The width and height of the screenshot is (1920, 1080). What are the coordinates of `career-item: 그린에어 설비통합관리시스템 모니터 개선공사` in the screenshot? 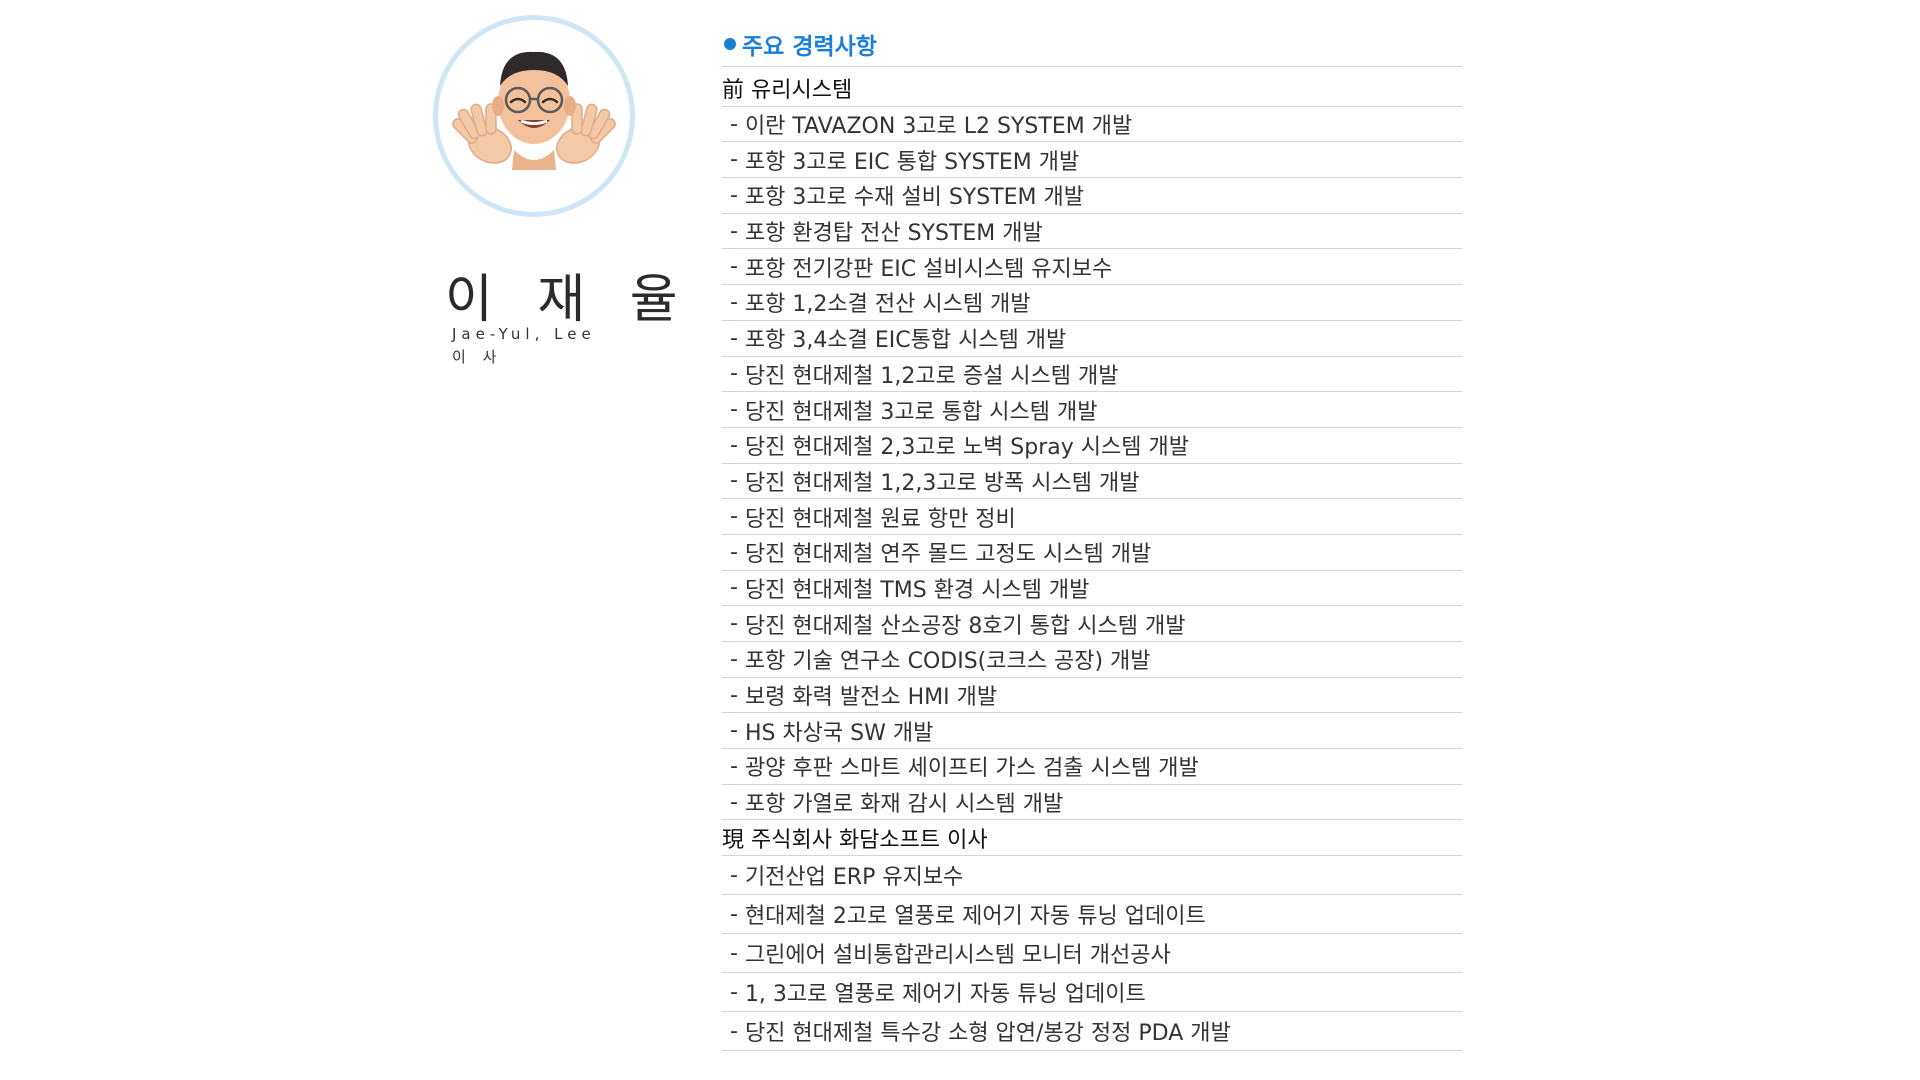 It's located at (1092, 954).